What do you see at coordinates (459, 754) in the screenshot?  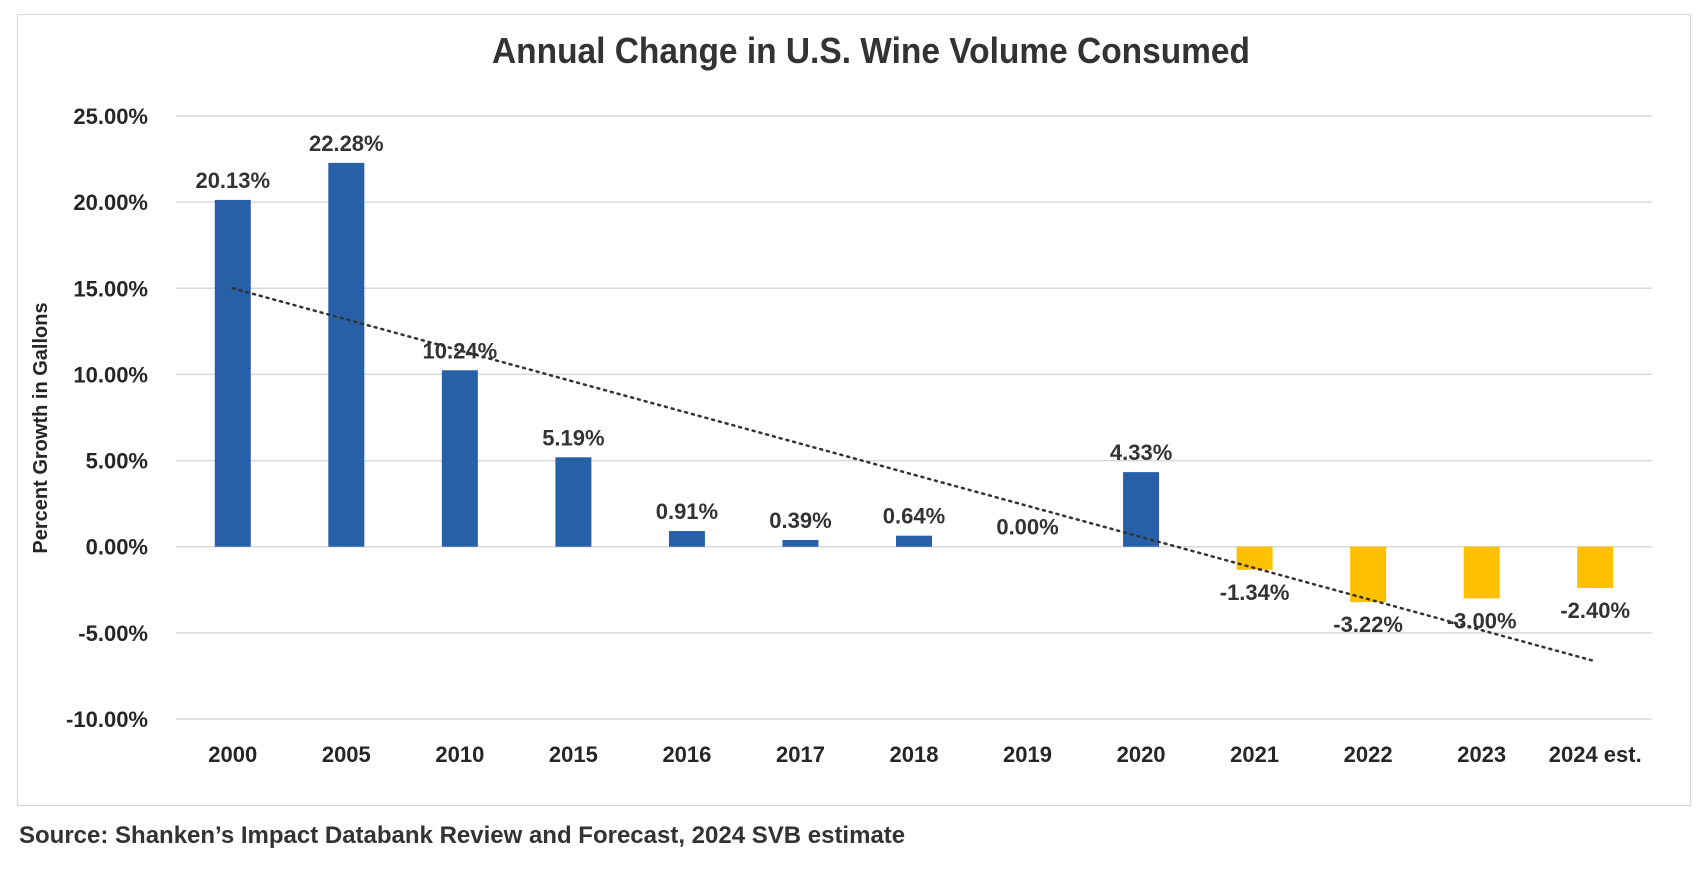 I see `x-tick-label: 2010` at bounding box center [459, 754].